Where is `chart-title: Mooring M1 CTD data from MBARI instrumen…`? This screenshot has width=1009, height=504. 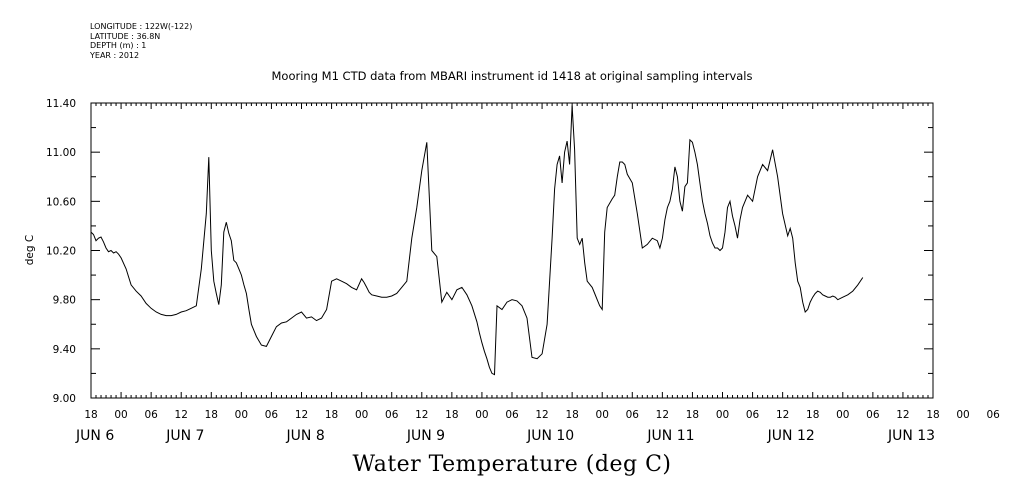 chart-title: Mooring M1 CTD data from MBARI instrumen… is located at coordinates (512, 76).